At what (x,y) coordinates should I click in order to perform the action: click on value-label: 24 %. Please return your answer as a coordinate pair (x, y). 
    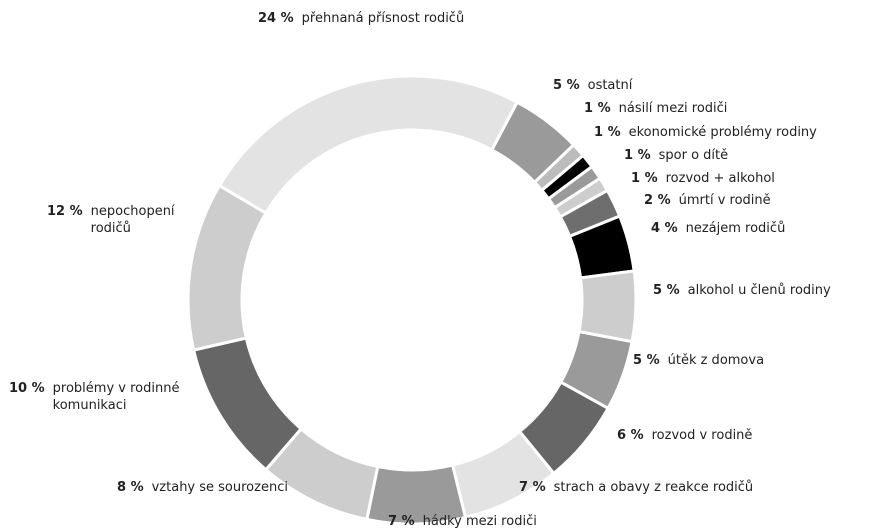
    Looking at the image, I should click on (276, 18).